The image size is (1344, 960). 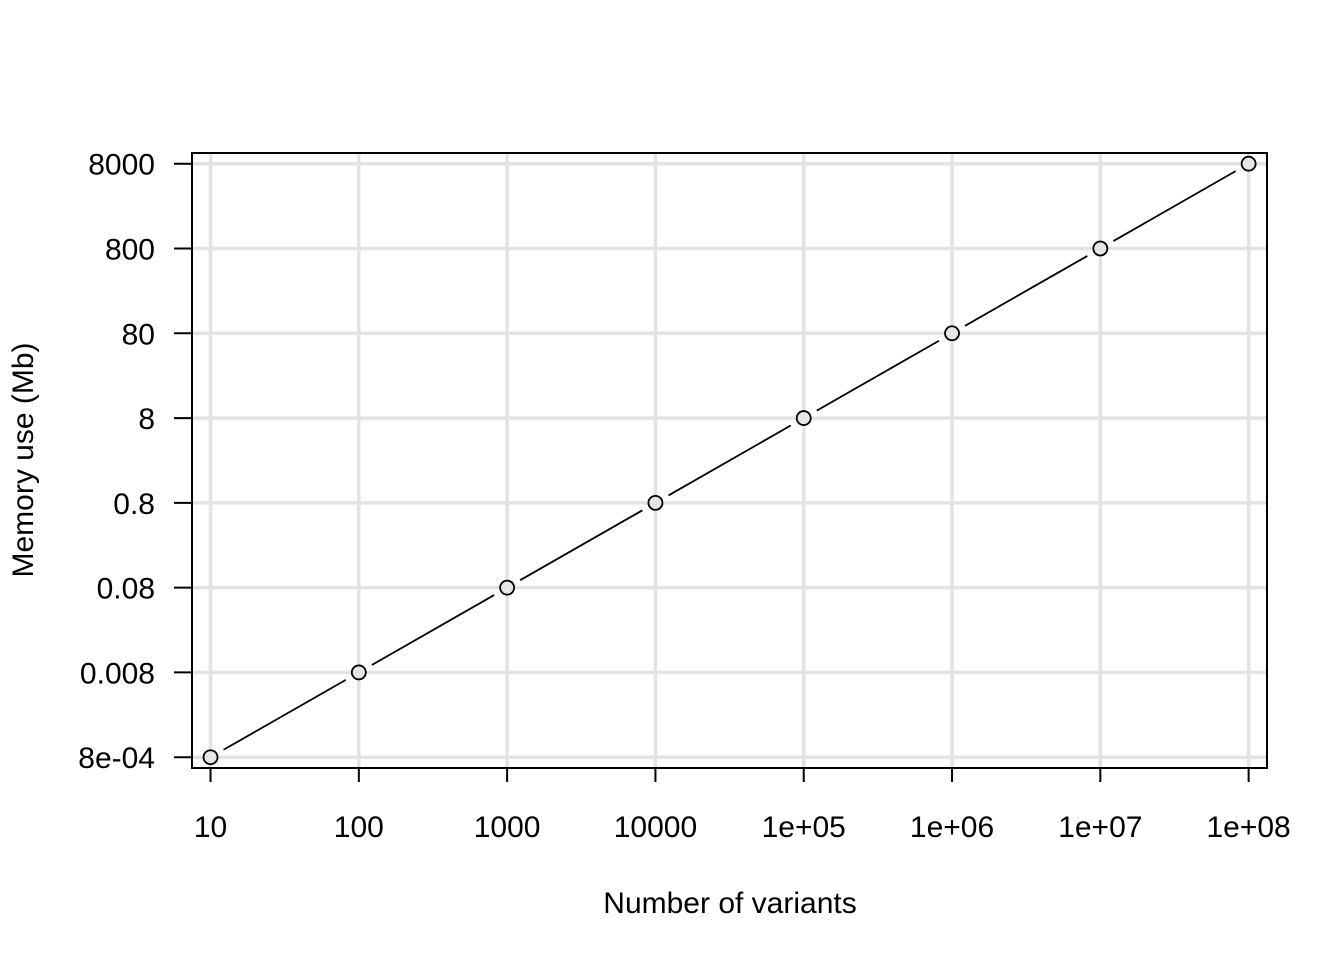 What do you see at coordinates (359, 827) in the screenshot?
I see `x-tick-label-1: 100` at bounding box center [359, 827].